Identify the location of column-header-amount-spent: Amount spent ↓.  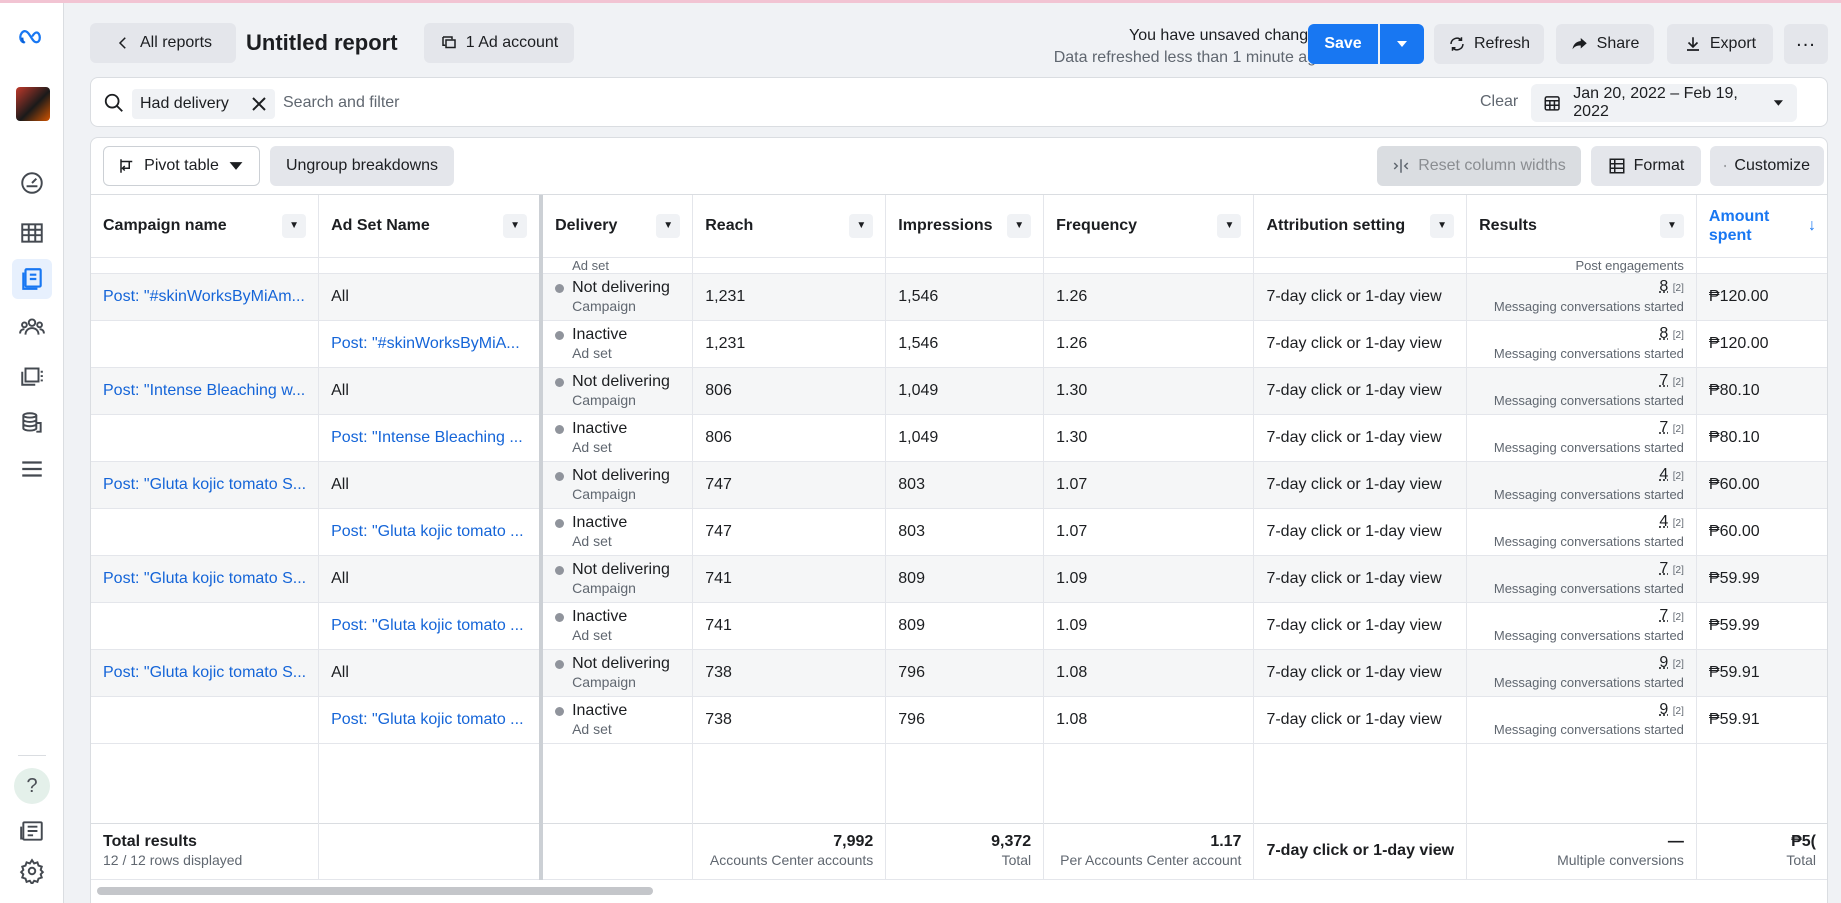
(1761, 226).